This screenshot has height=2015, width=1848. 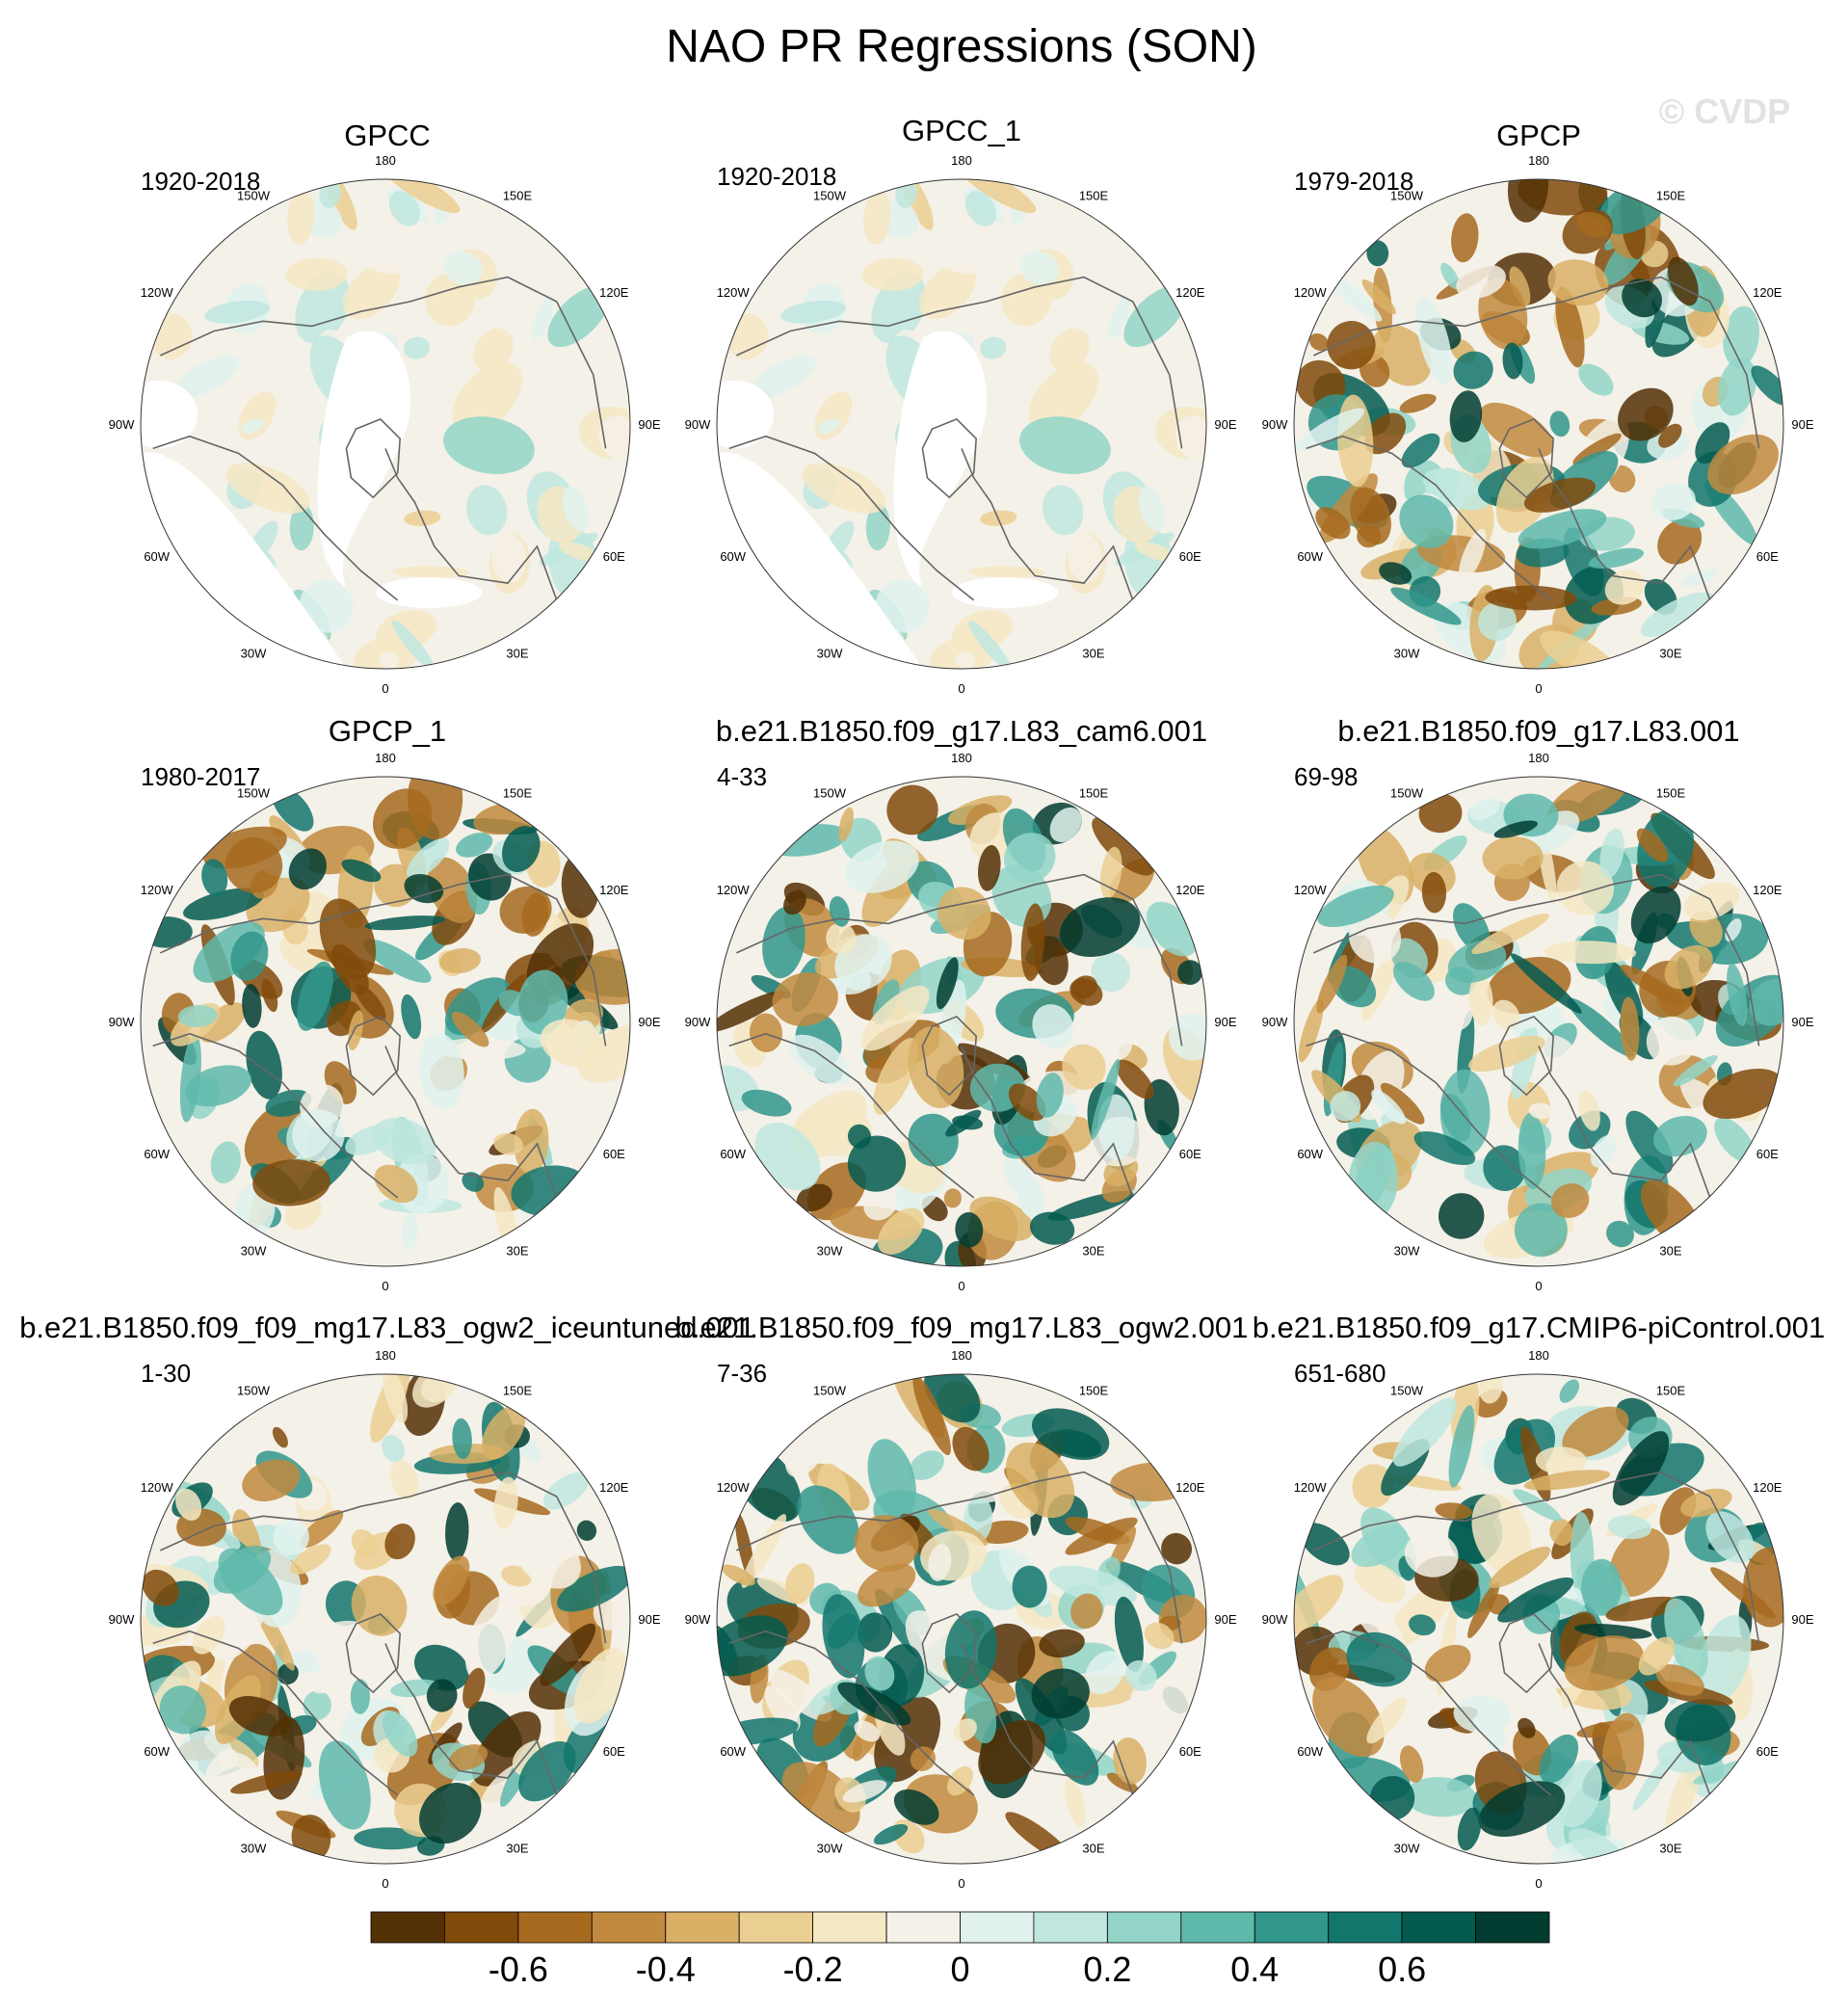 I want to click on panel-period: 1920-2018, so click(x=776, y=176).